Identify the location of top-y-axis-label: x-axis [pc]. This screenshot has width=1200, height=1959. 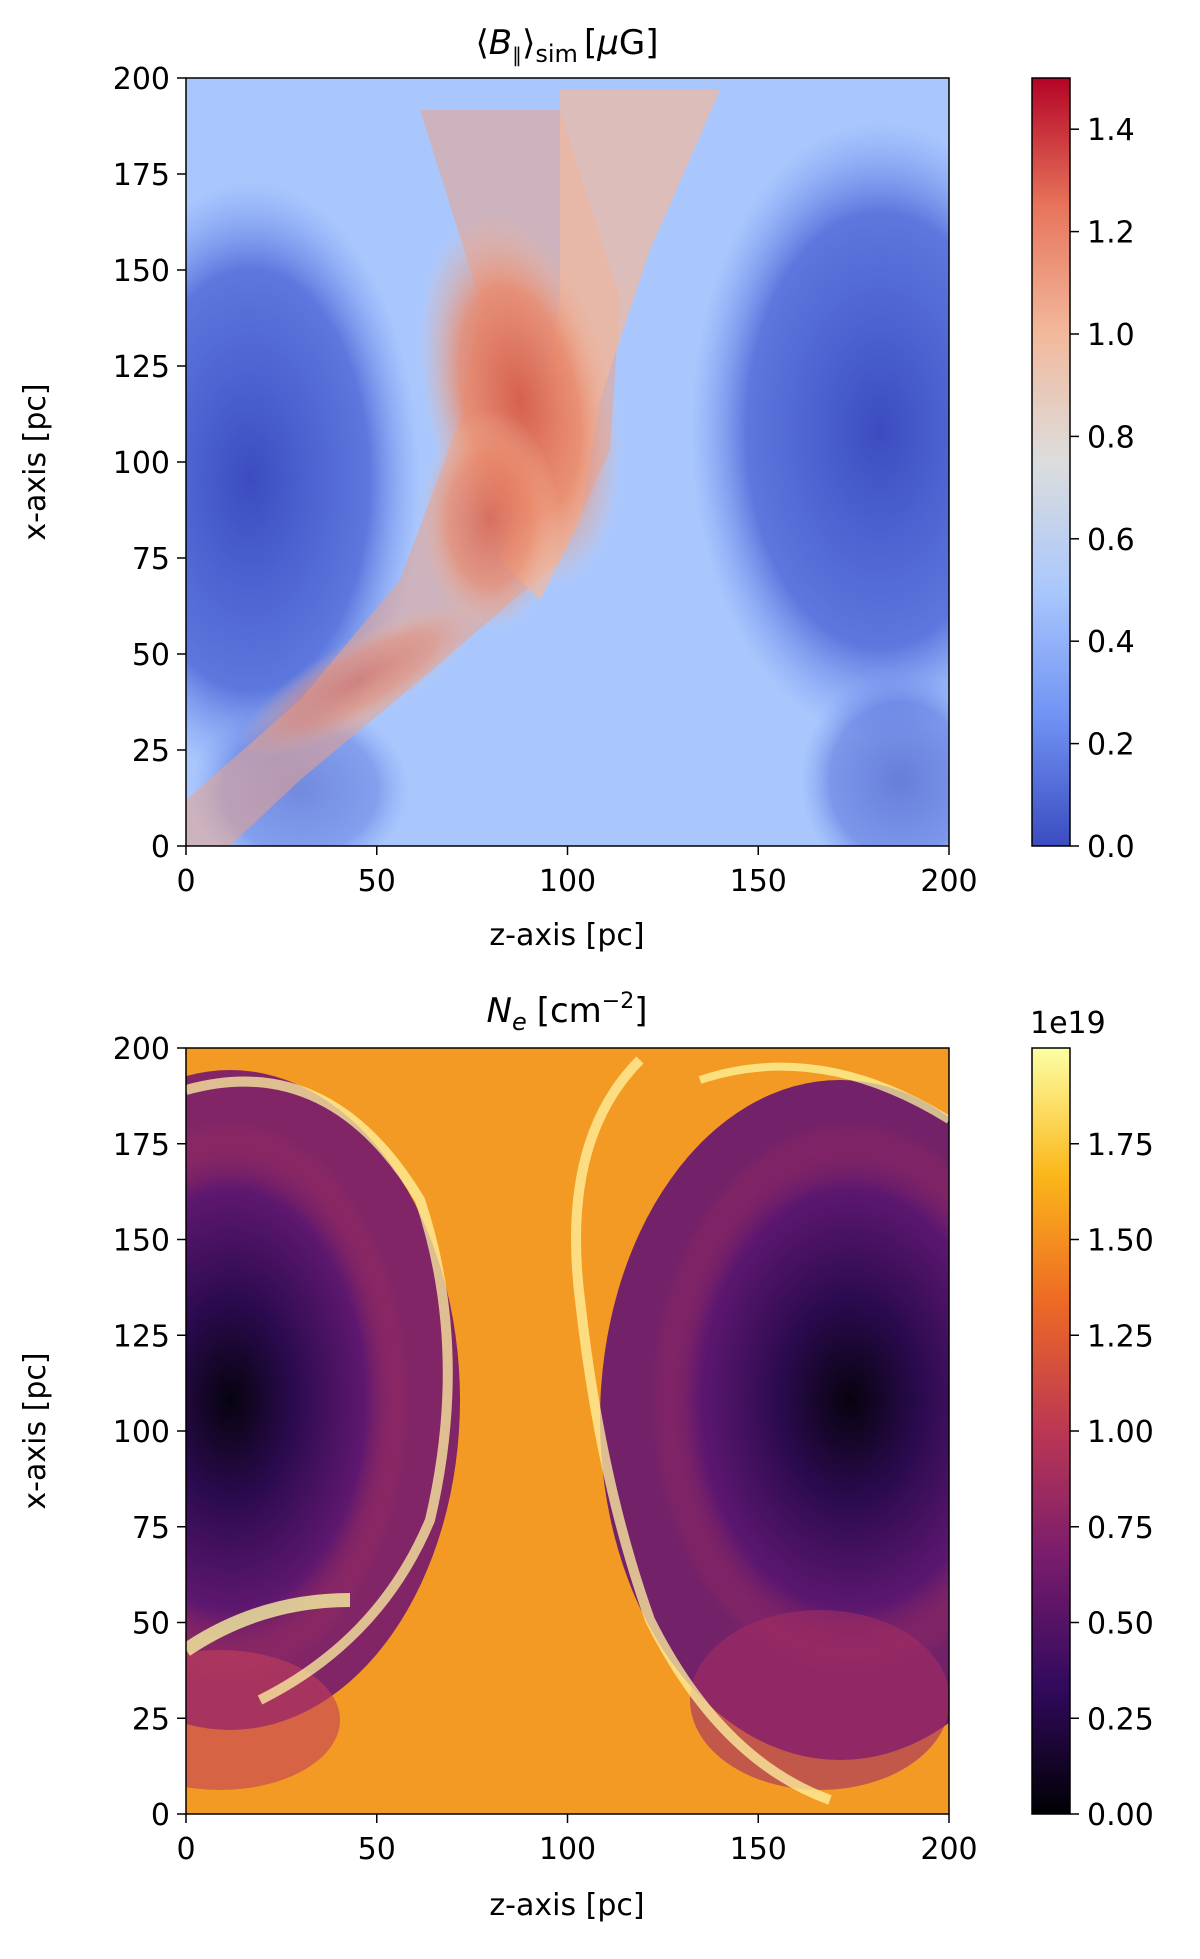
(35, 461).